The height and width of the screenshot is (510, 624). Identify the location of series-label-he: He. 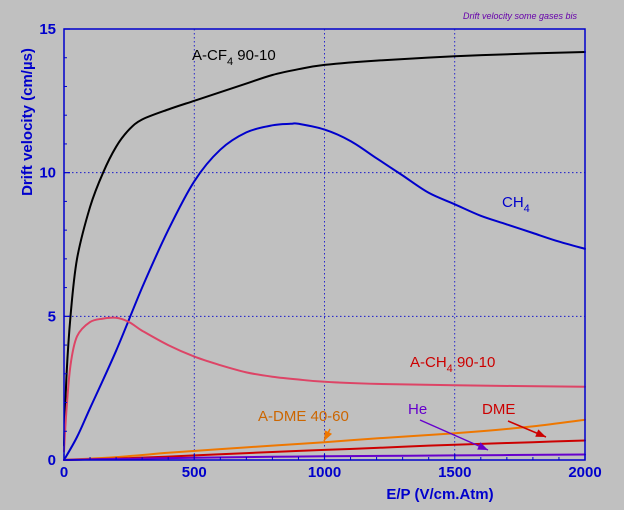
(417, 409).